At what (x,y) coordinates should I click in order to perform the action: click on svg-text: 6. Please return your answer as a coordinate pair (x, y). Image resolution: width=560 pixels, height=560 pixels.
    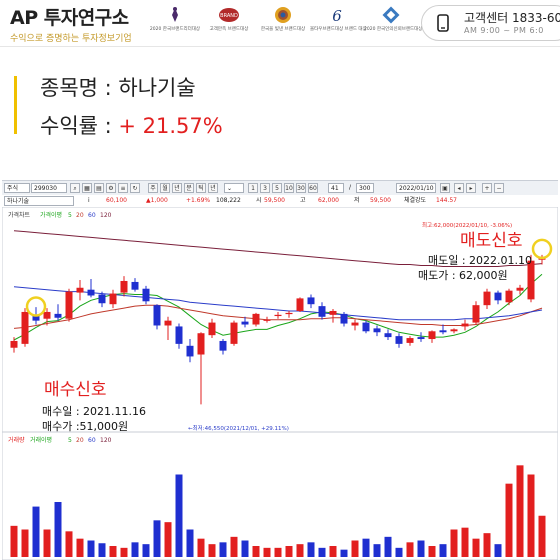
    Looking at the image, I should click on (337, 15).